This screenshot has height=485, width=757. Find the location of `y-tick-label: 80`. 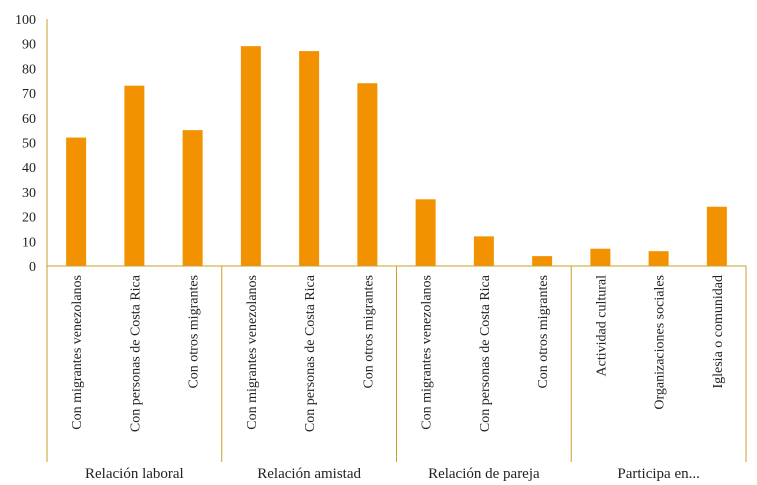

y-tick-label: 80 is located at coordinates (29, 69).